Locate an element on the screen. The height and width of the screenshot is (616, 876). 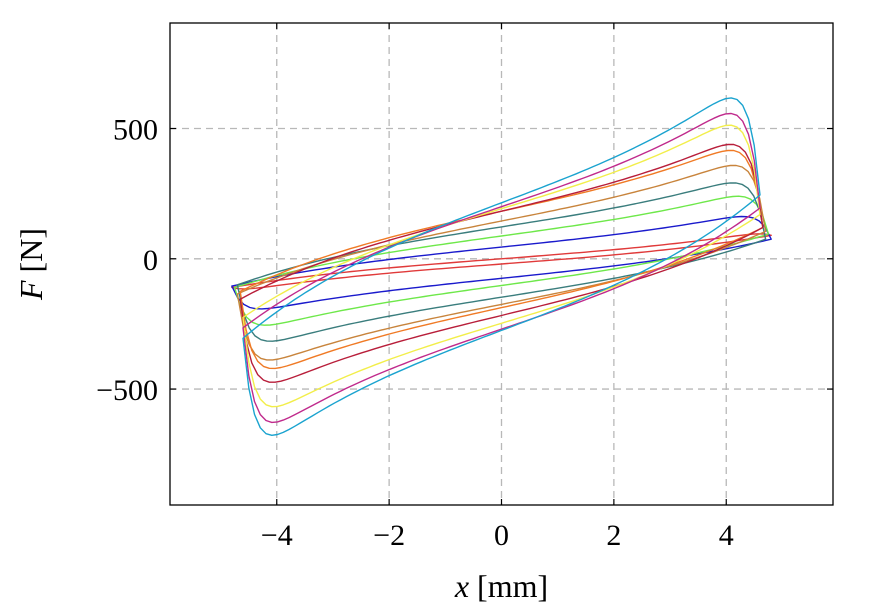
y-axis-variable: F is located at coordinates (31, 290).